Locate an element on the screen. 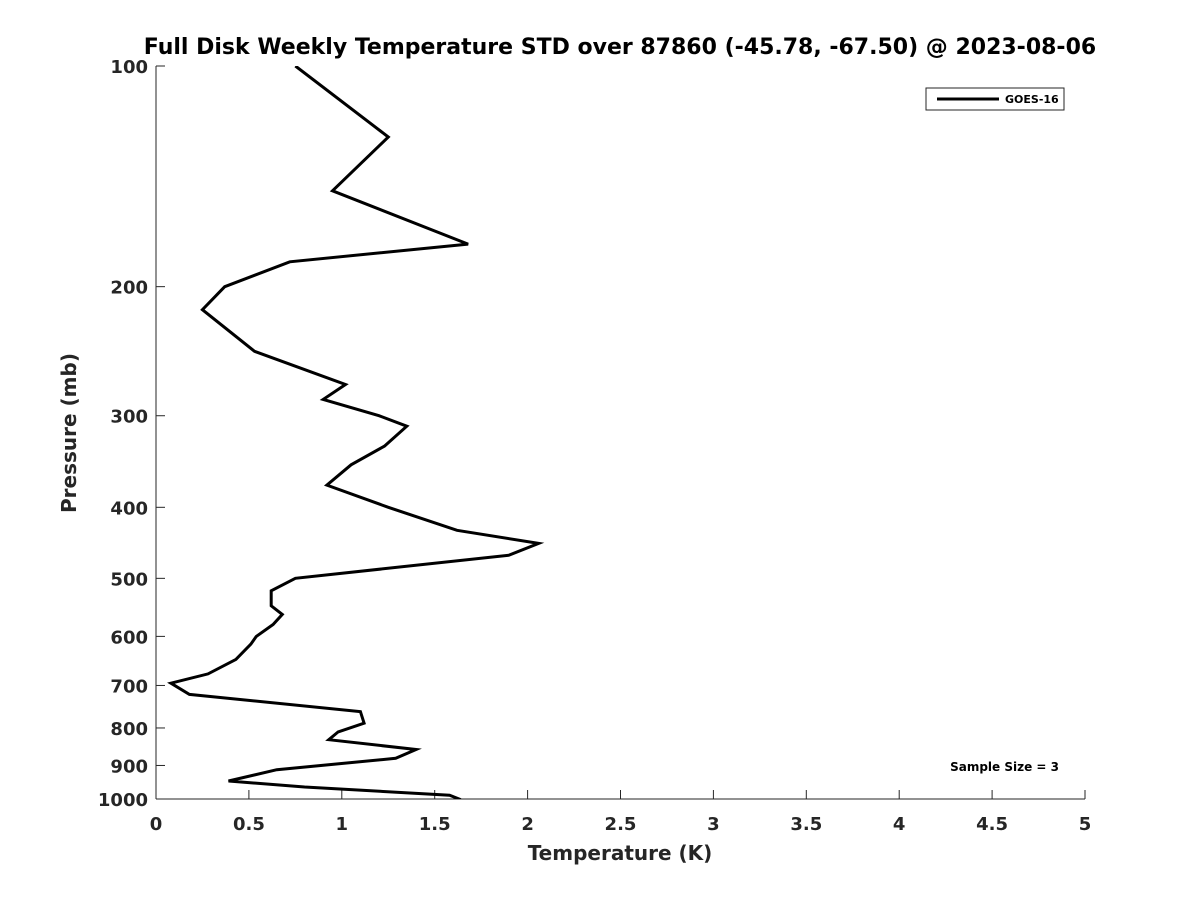  x-tick-label: 1.5 is located at coordinates (435, 824).